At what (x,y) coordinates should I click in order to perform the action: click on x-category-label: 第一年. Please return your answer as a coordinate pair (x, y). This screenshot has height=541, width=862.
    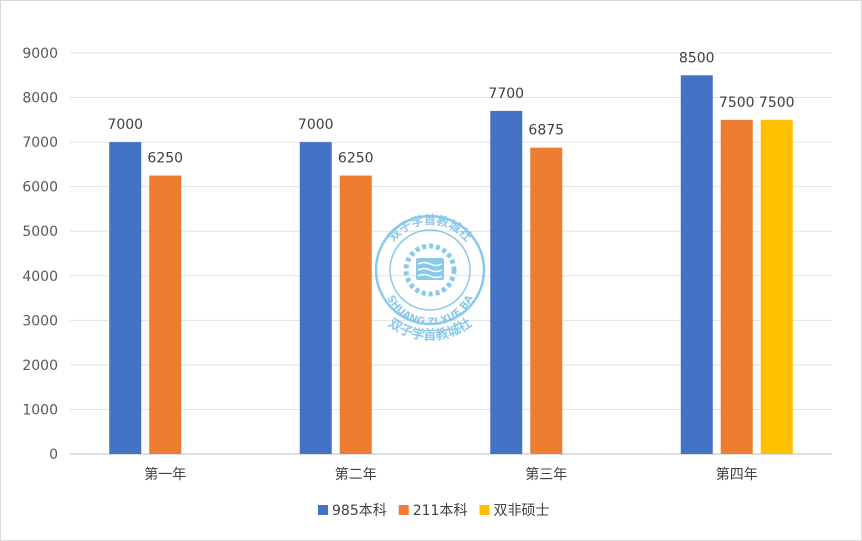
    Looking at the image, I should click on (165, 474).